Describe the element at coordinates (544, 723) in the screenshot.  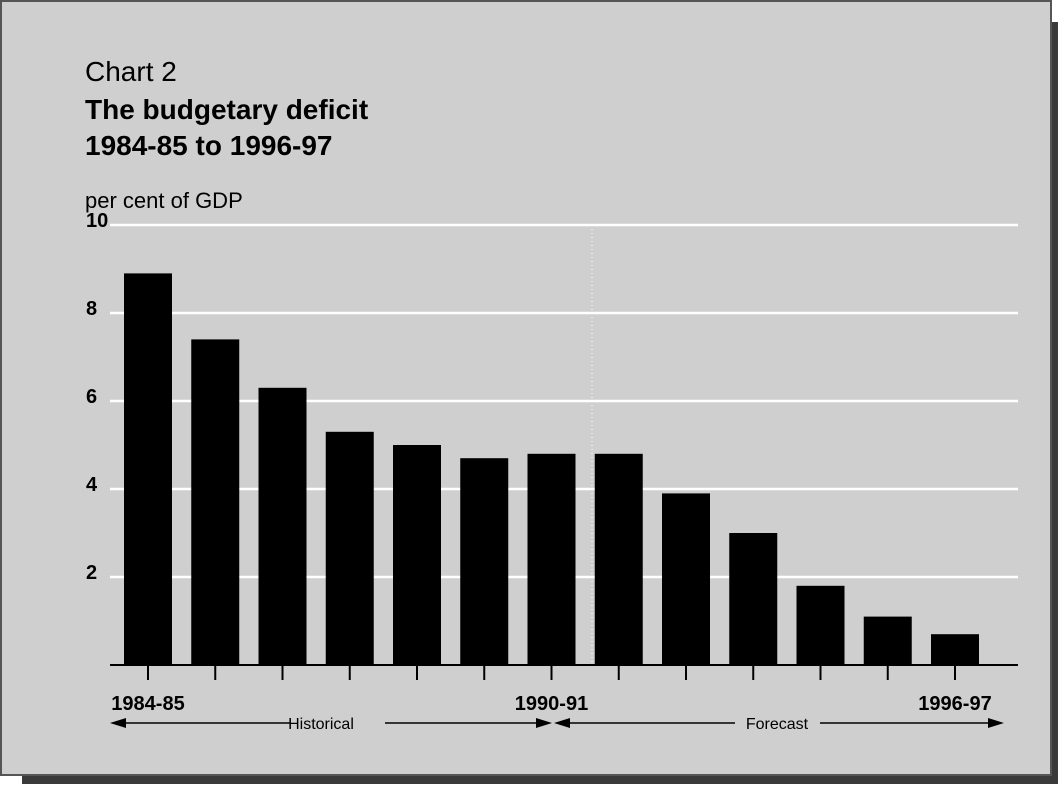
I see `historical-arrow-head-right` at that location.